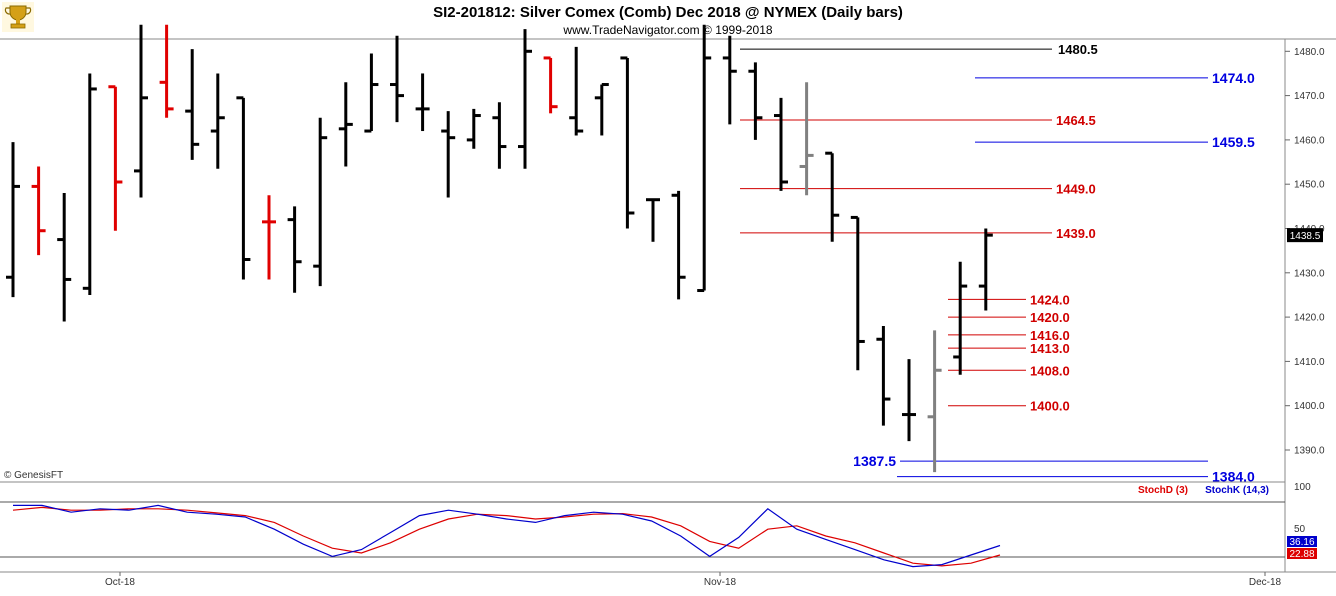 This screenshot has height=596, width=1336. I want to click on stoch-tick-label: 50, so click(1300, 529).